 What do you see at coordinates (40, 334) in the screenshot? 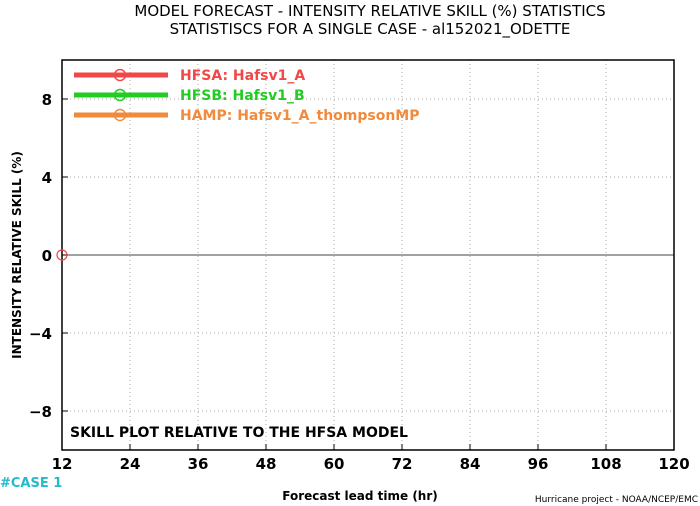
I see `y-tick-label: −4` at bounding box center [40, 334].